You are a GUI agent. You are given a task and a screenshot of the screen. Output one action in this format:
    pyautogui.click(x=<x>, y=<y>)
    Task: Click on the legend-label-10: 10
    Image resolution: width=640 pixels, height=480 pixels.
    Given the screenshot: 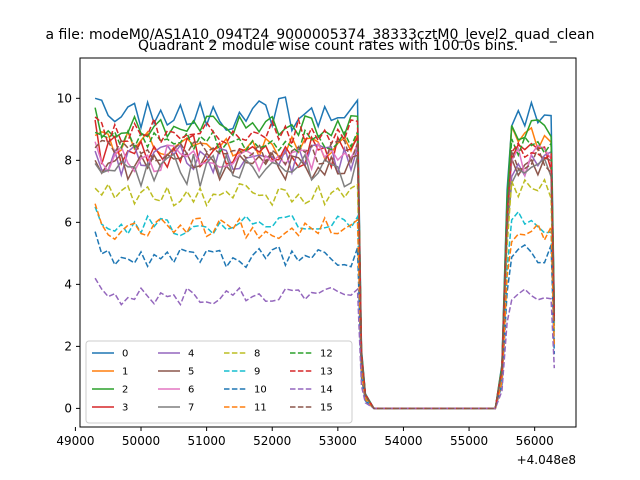 What is the action you would take?
    pyautogui.click(x=260, y=390)
    